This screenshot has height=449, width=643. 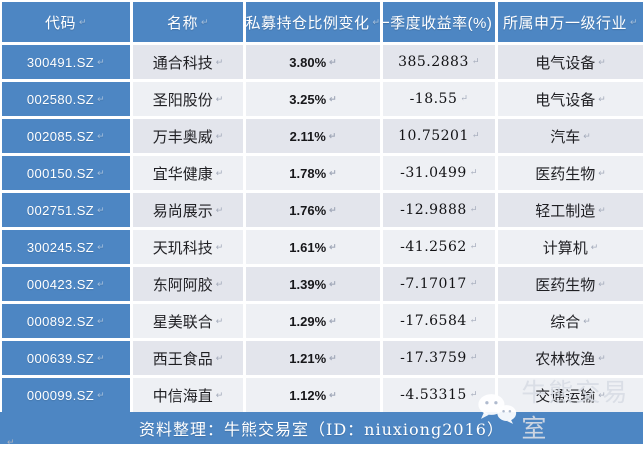 What do you see at coordinates (313, 99) in the screenshot?
I see `cell-holding_change: 3.25%` at bounding box center [313, 99].